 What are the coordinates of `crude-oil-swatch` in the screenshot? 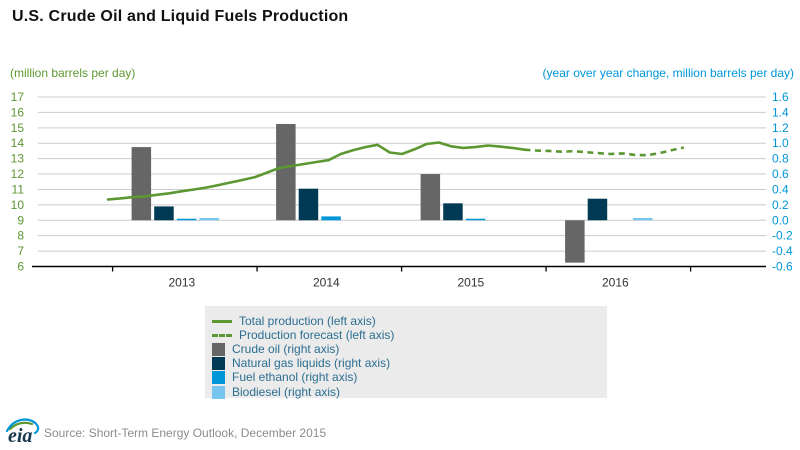 It's located at (218, 349).